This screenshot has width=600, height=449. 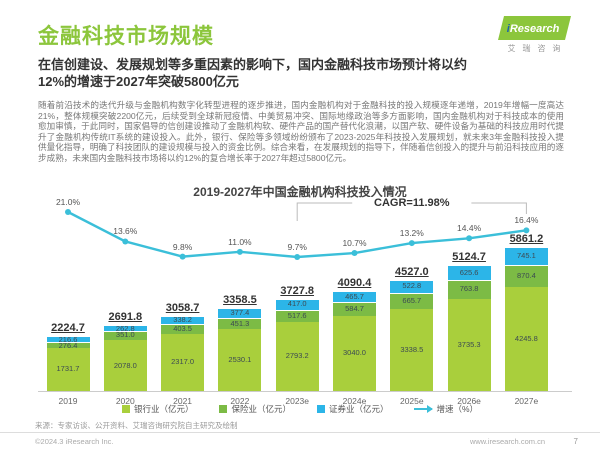 I want to click on x-axis-label-2025e: 2025e, so click(x=411, y=401).